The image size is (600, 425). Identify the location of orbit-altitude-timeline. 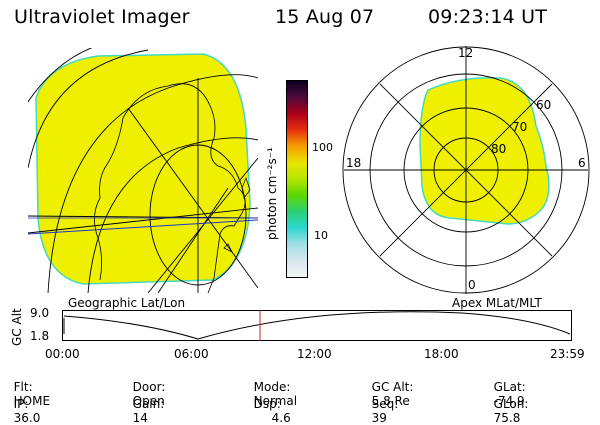
(317, 325).